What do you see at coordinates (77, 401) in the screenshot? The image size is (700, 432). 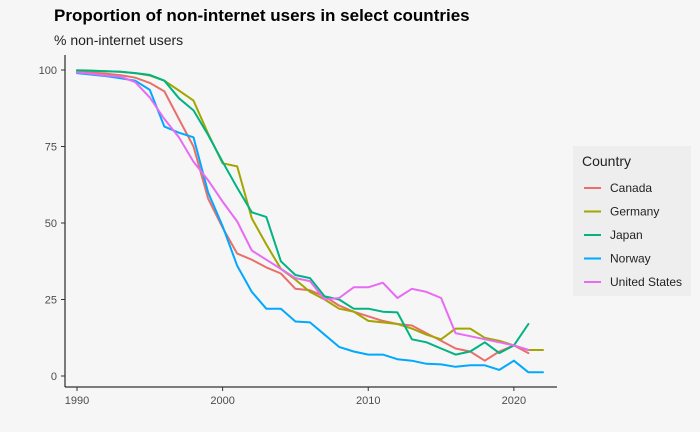 I see `x-tick-label: 1990` at bounding box center [77, 401].